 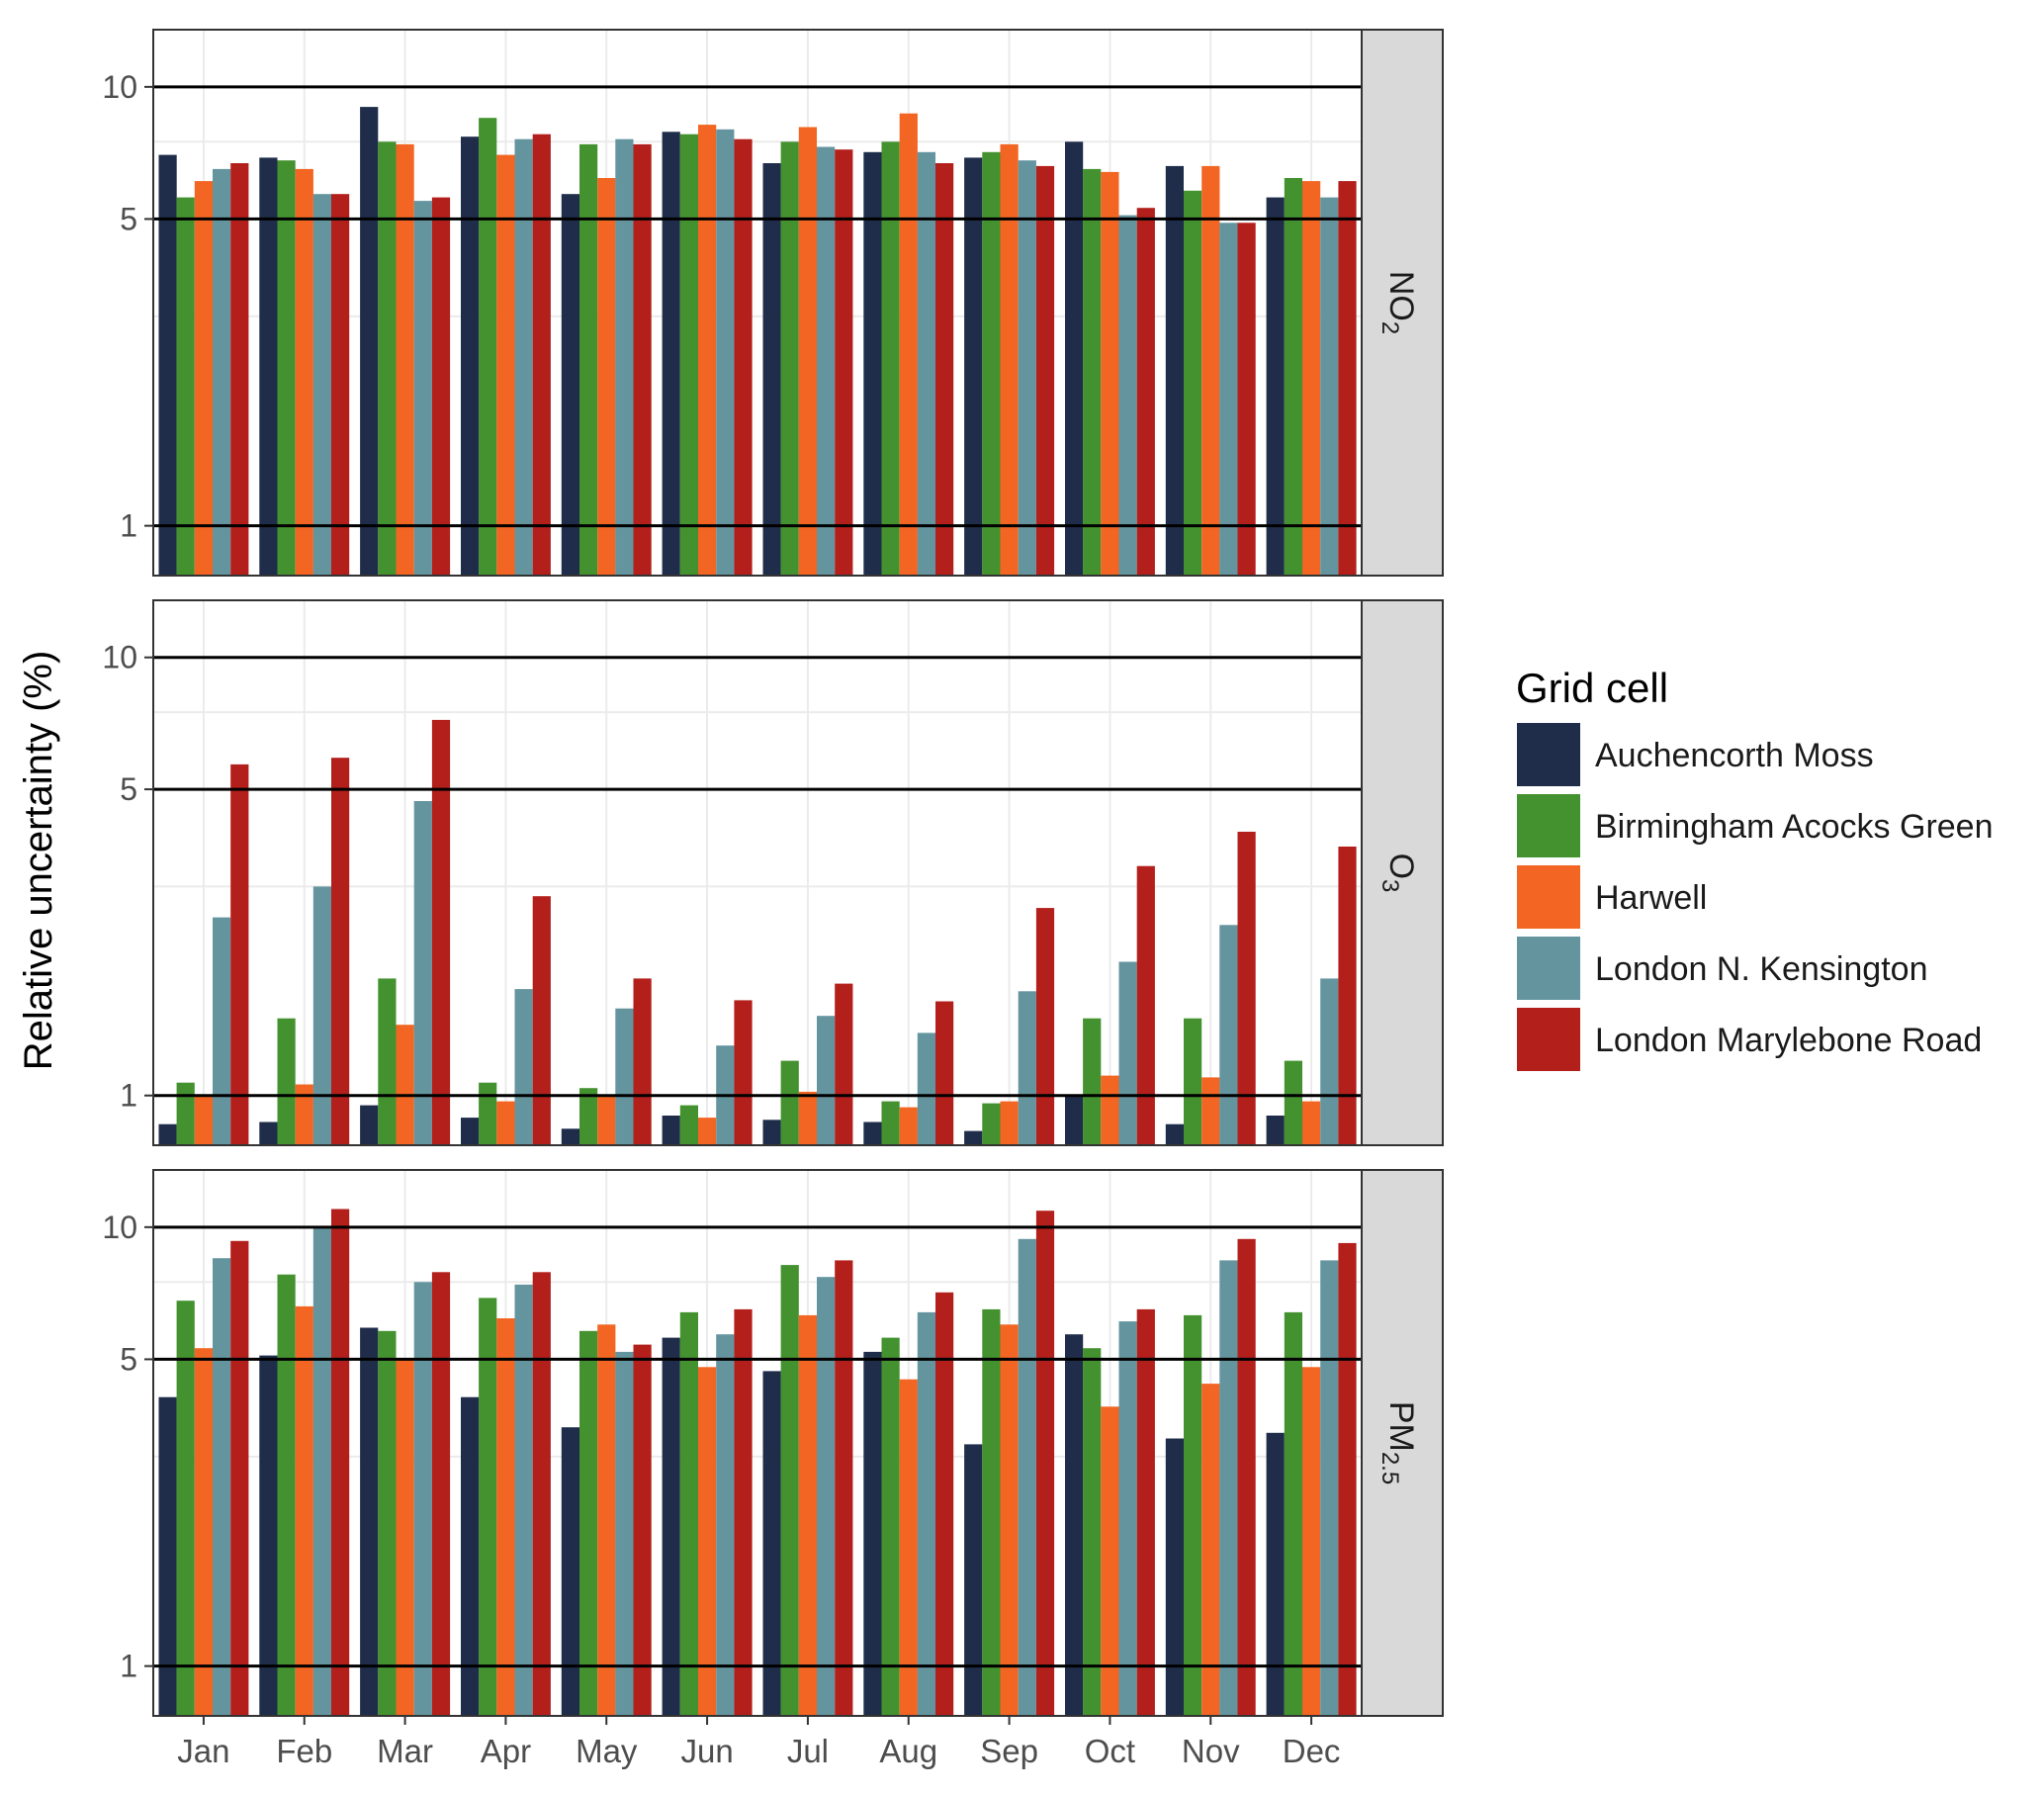 I want to click on strip-label: O3, so click(x=1398, y=873).